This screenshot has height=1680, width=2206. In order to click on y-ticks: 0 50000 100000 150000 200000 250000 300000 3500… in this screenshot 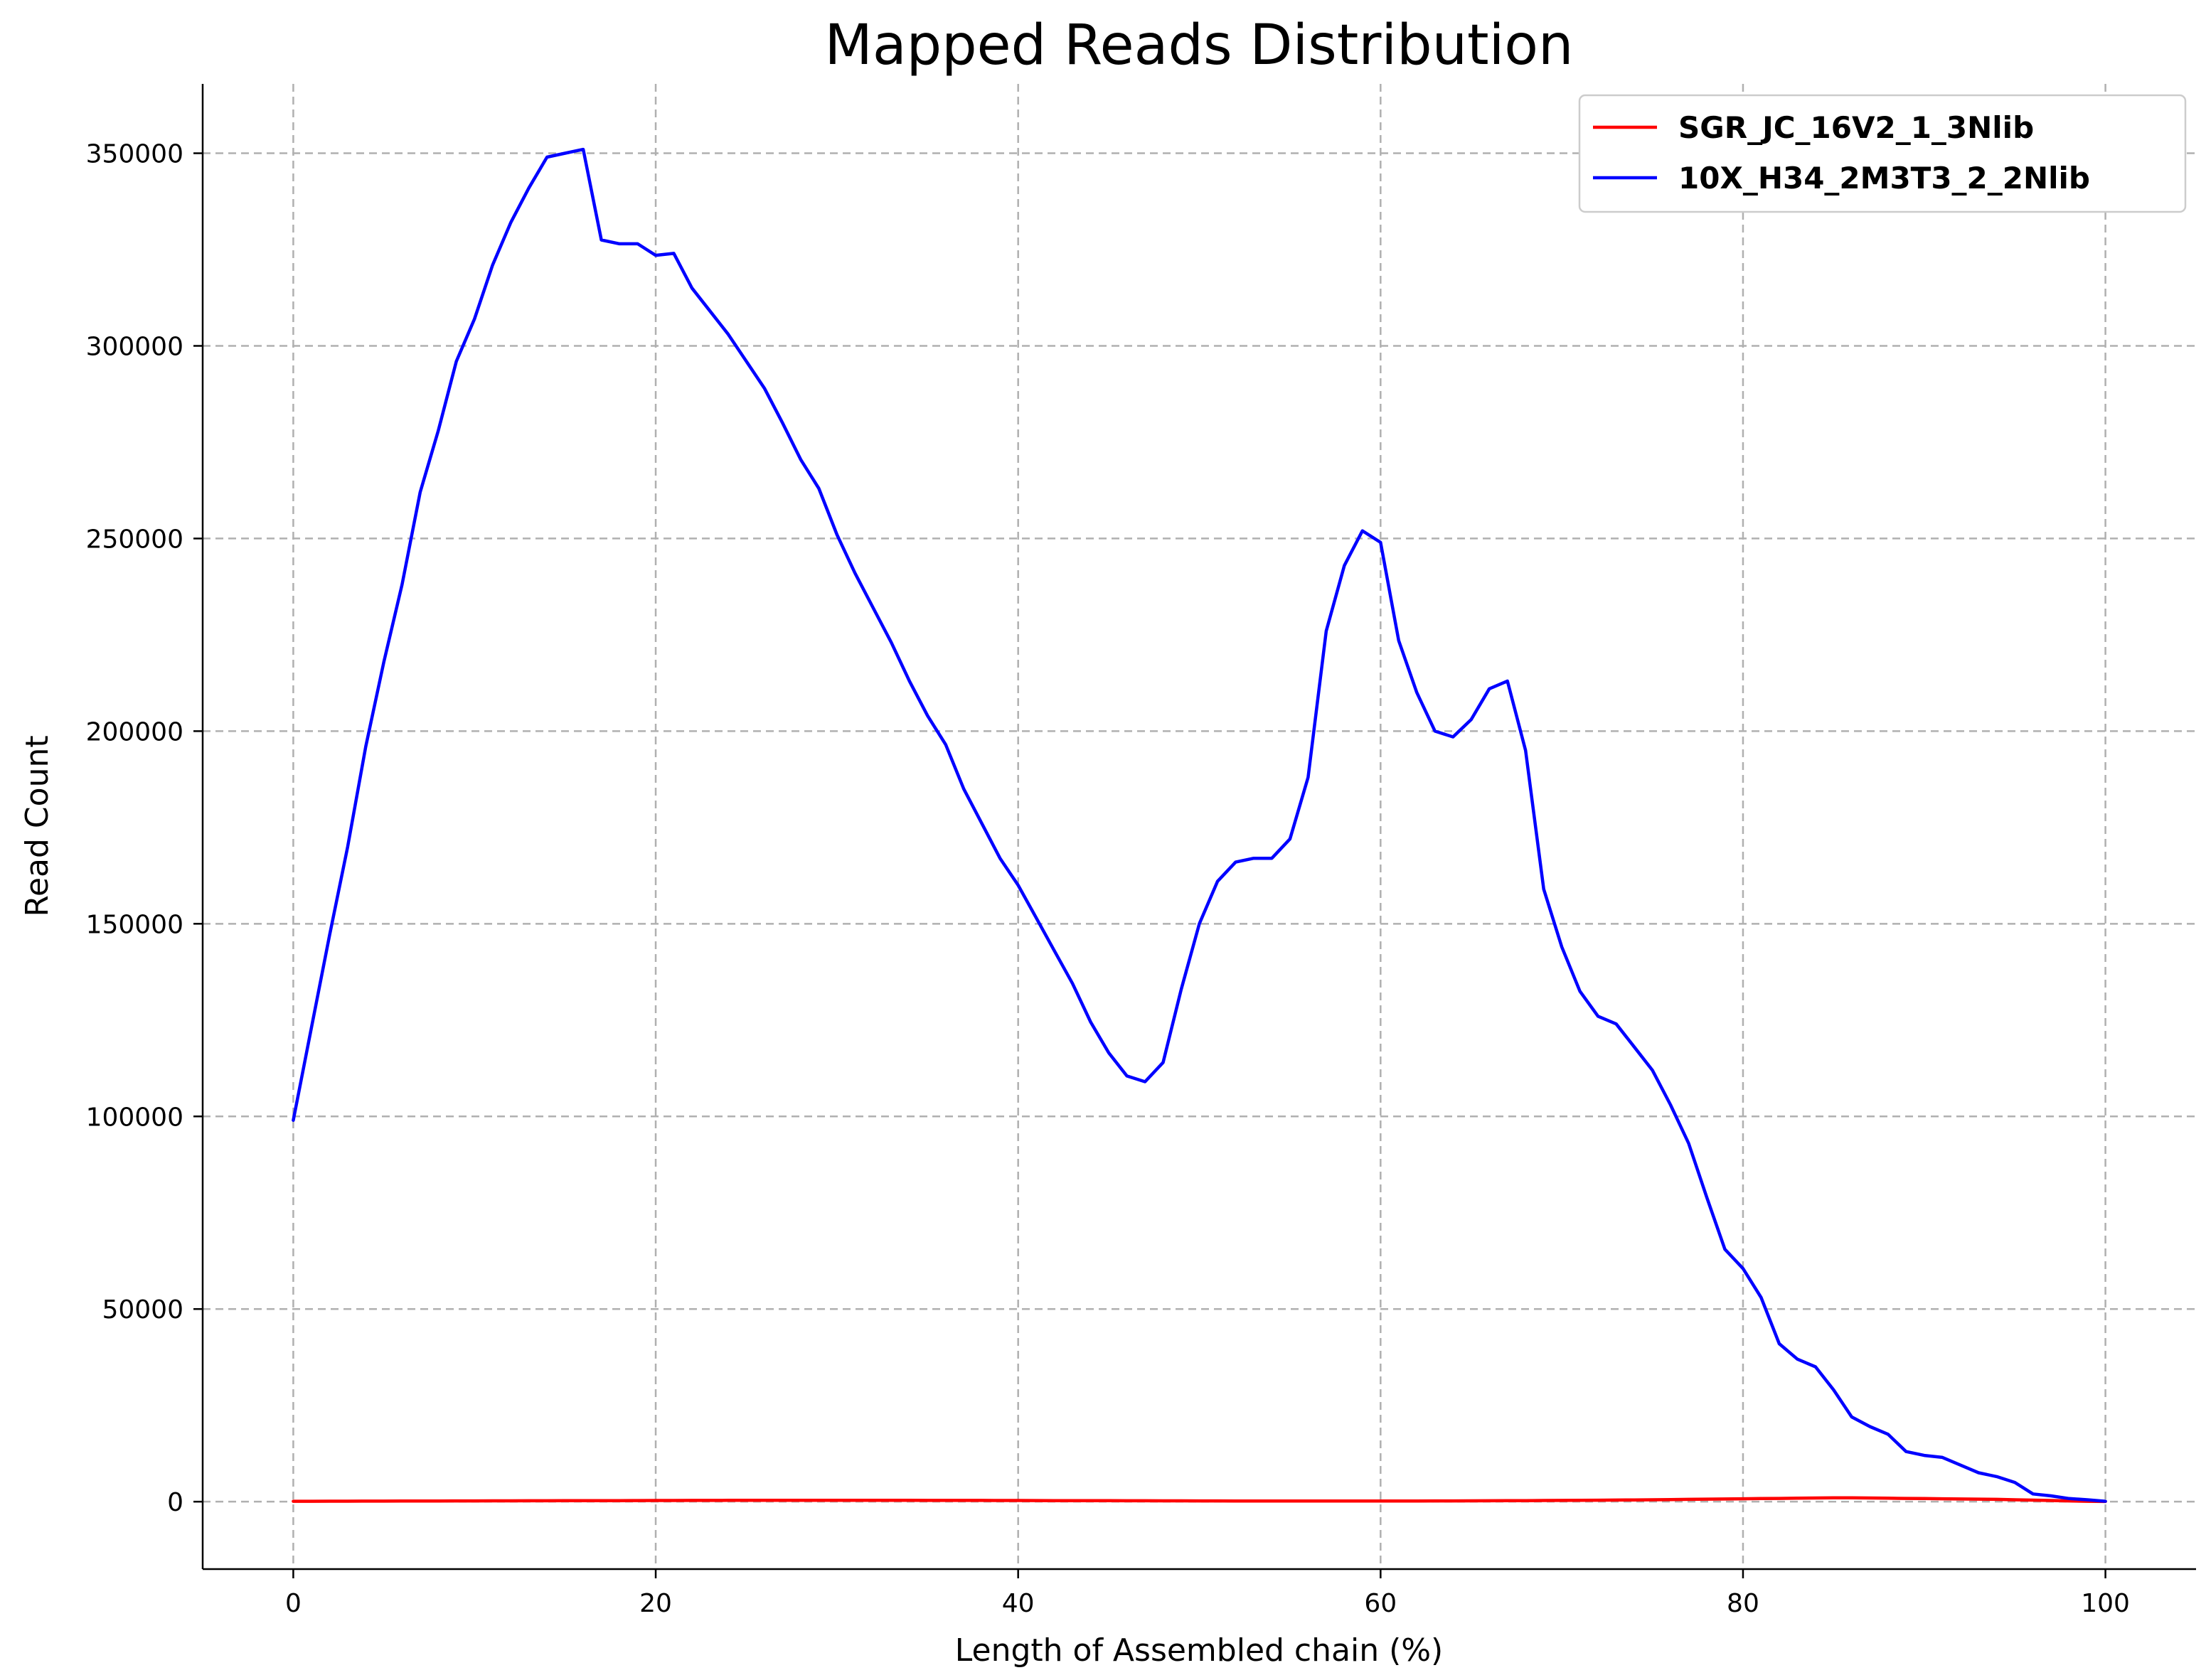, I will do `click(144, 828)`.